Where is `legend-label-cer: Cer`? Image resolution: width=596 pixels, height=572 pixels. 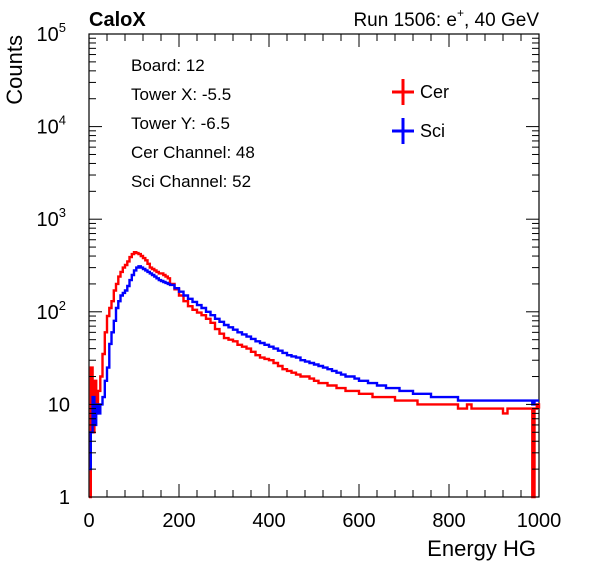 legend-label-cer: Cer is located at coordinates (434, 92).